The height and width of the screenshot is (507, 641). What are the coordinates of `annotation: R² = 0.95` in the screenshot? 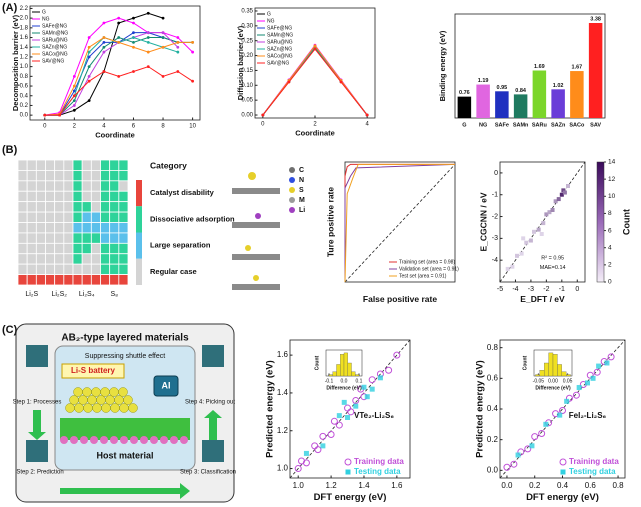 It's located at (552, 258).